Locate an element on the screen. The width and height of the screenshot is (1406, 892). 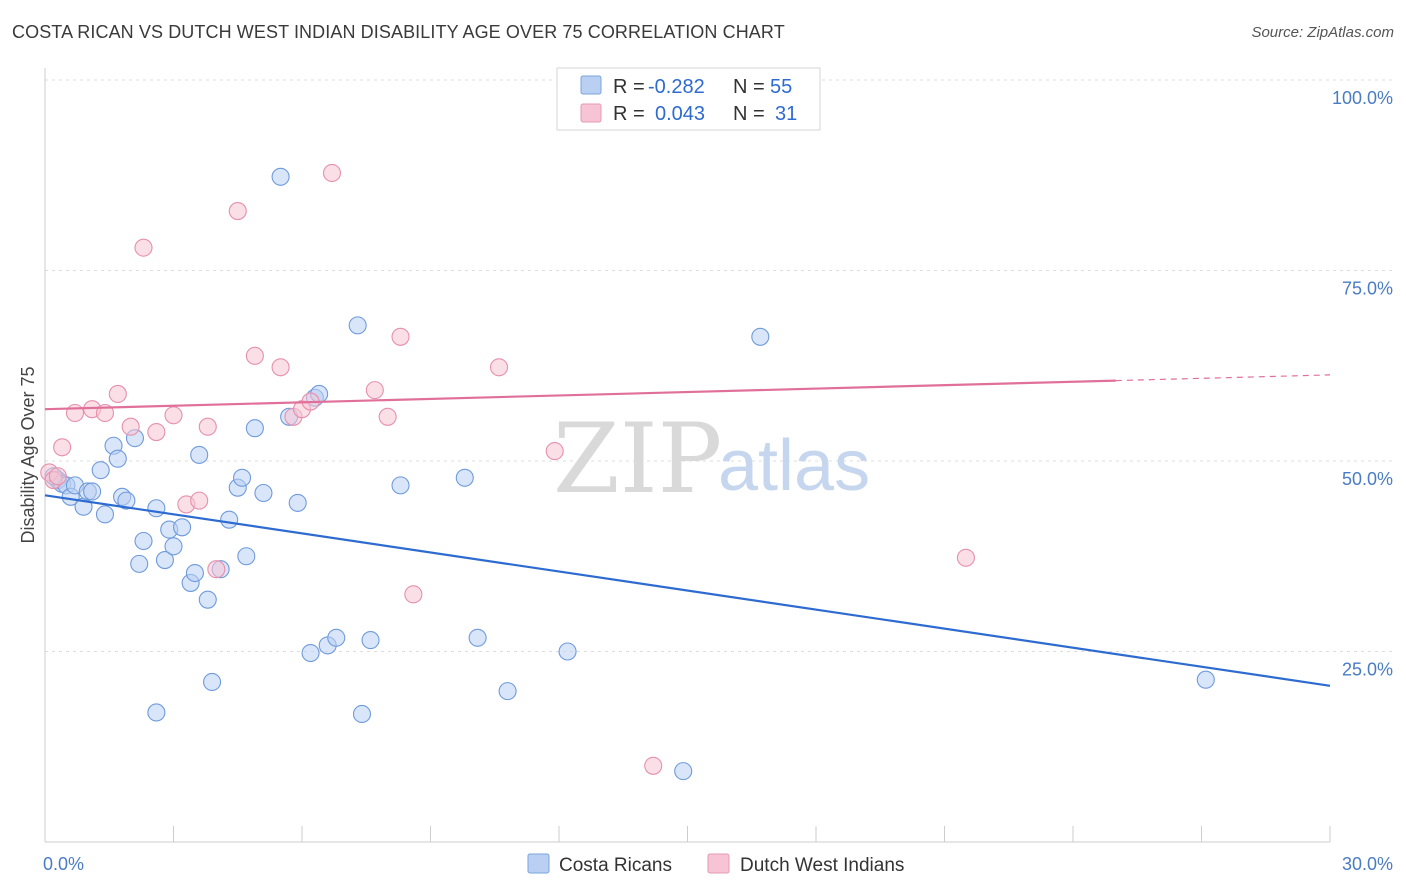
x-tick-labels: 0.0% 30.0% is located at coordinates (718, 864).